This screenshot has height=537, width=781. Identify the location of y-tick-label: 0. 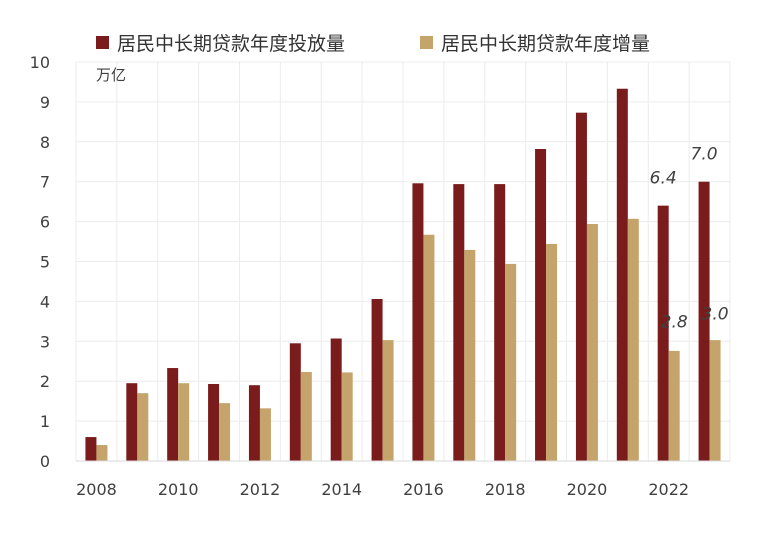
(45, 461).